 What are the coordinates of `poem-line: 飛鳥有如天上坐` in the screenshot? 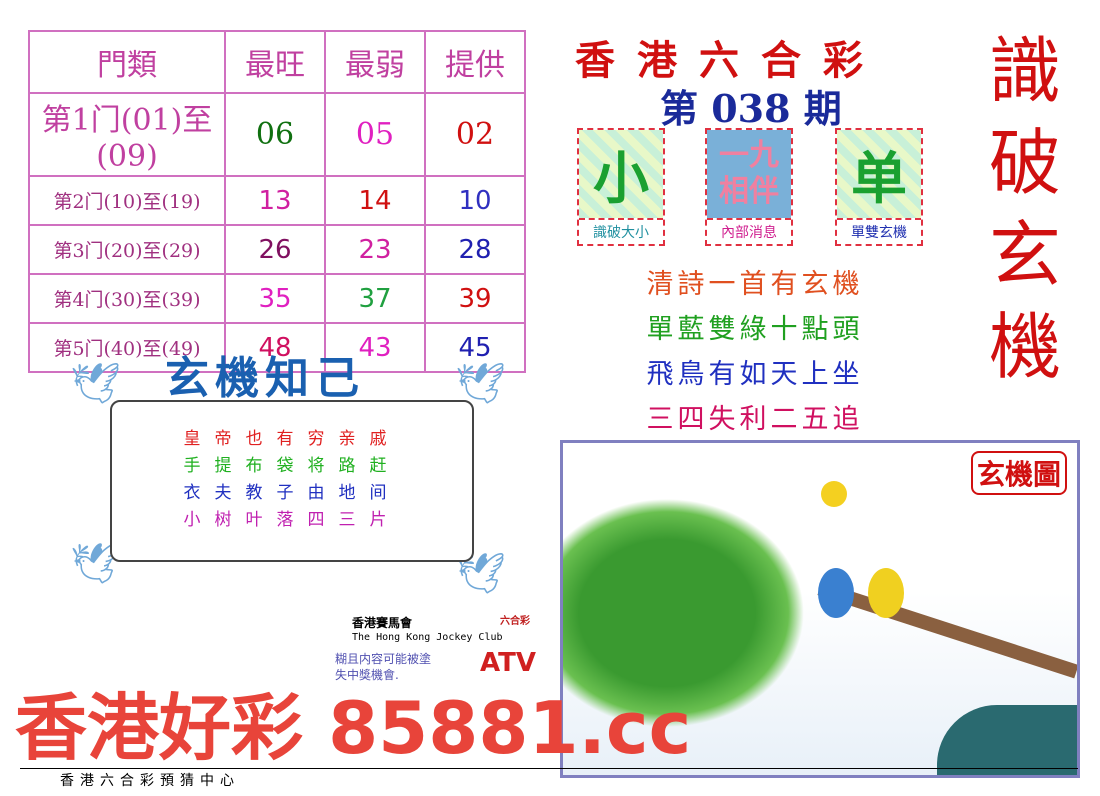 It's located at (755, 374).